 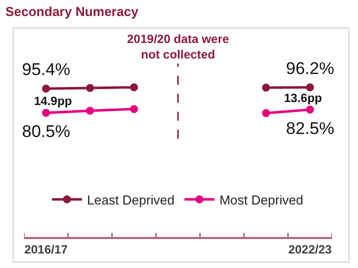 I want to click on data-label: 96.2%, so click(x=310, y=68).